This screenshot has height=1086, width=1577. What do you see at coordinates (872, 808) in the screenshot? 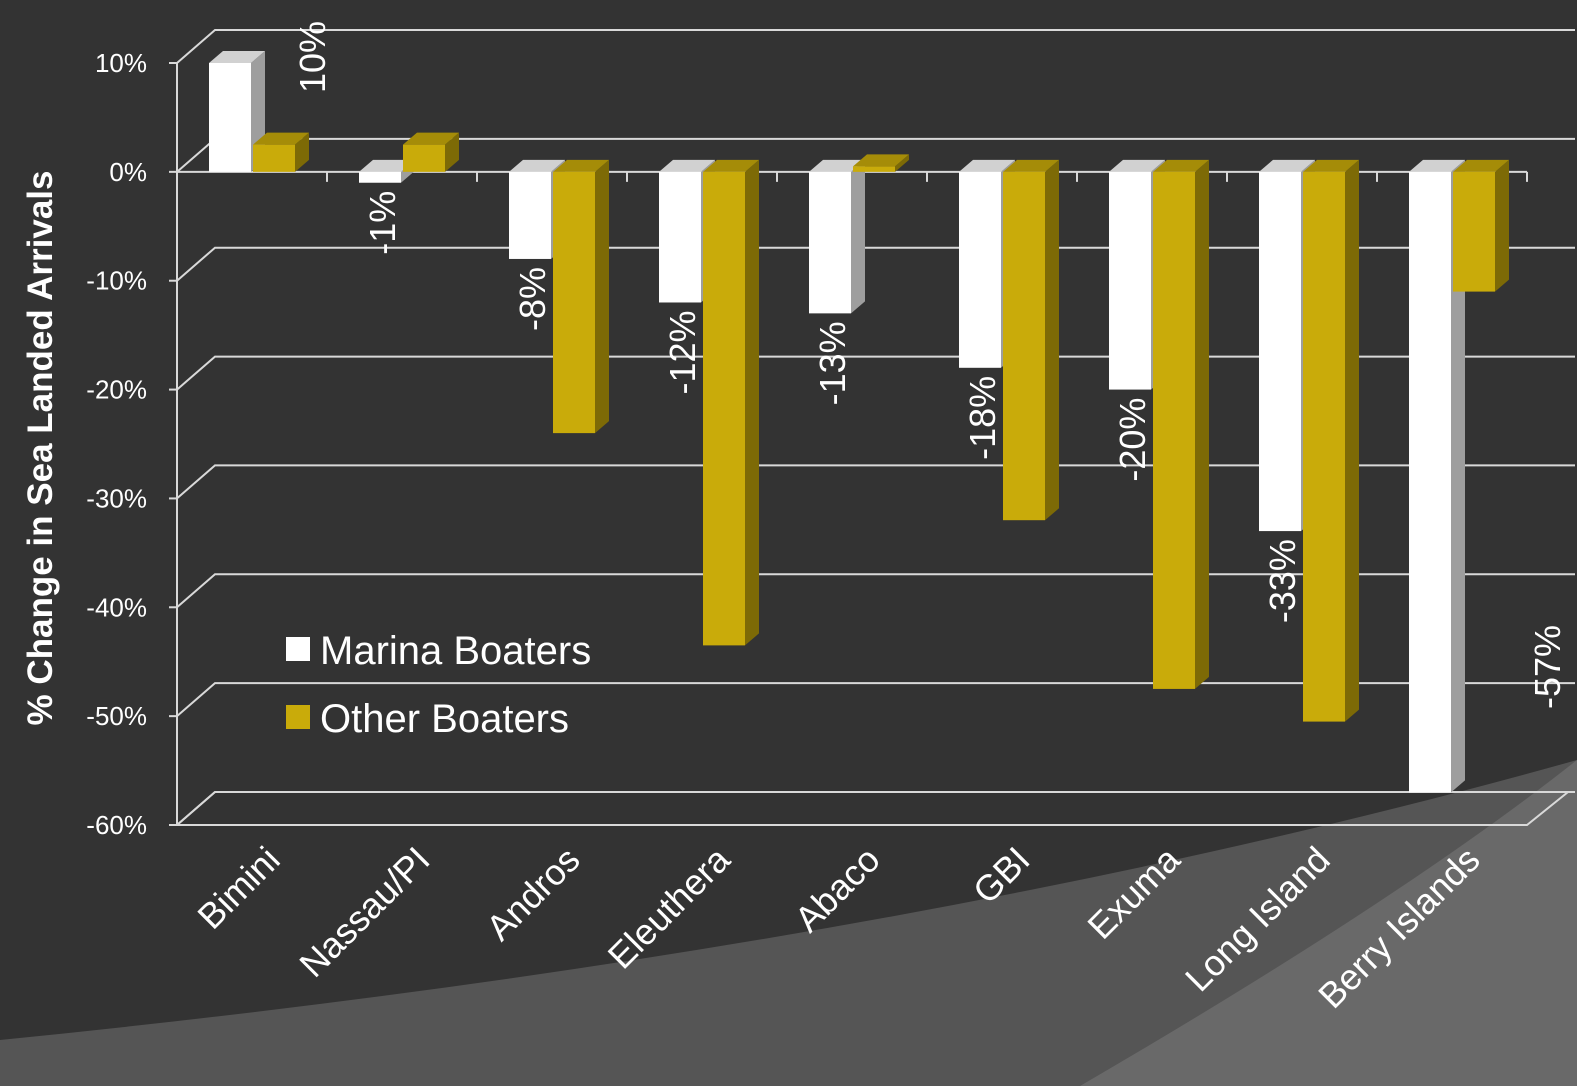
I see `chart-floor` at bounding box center [872, 808].